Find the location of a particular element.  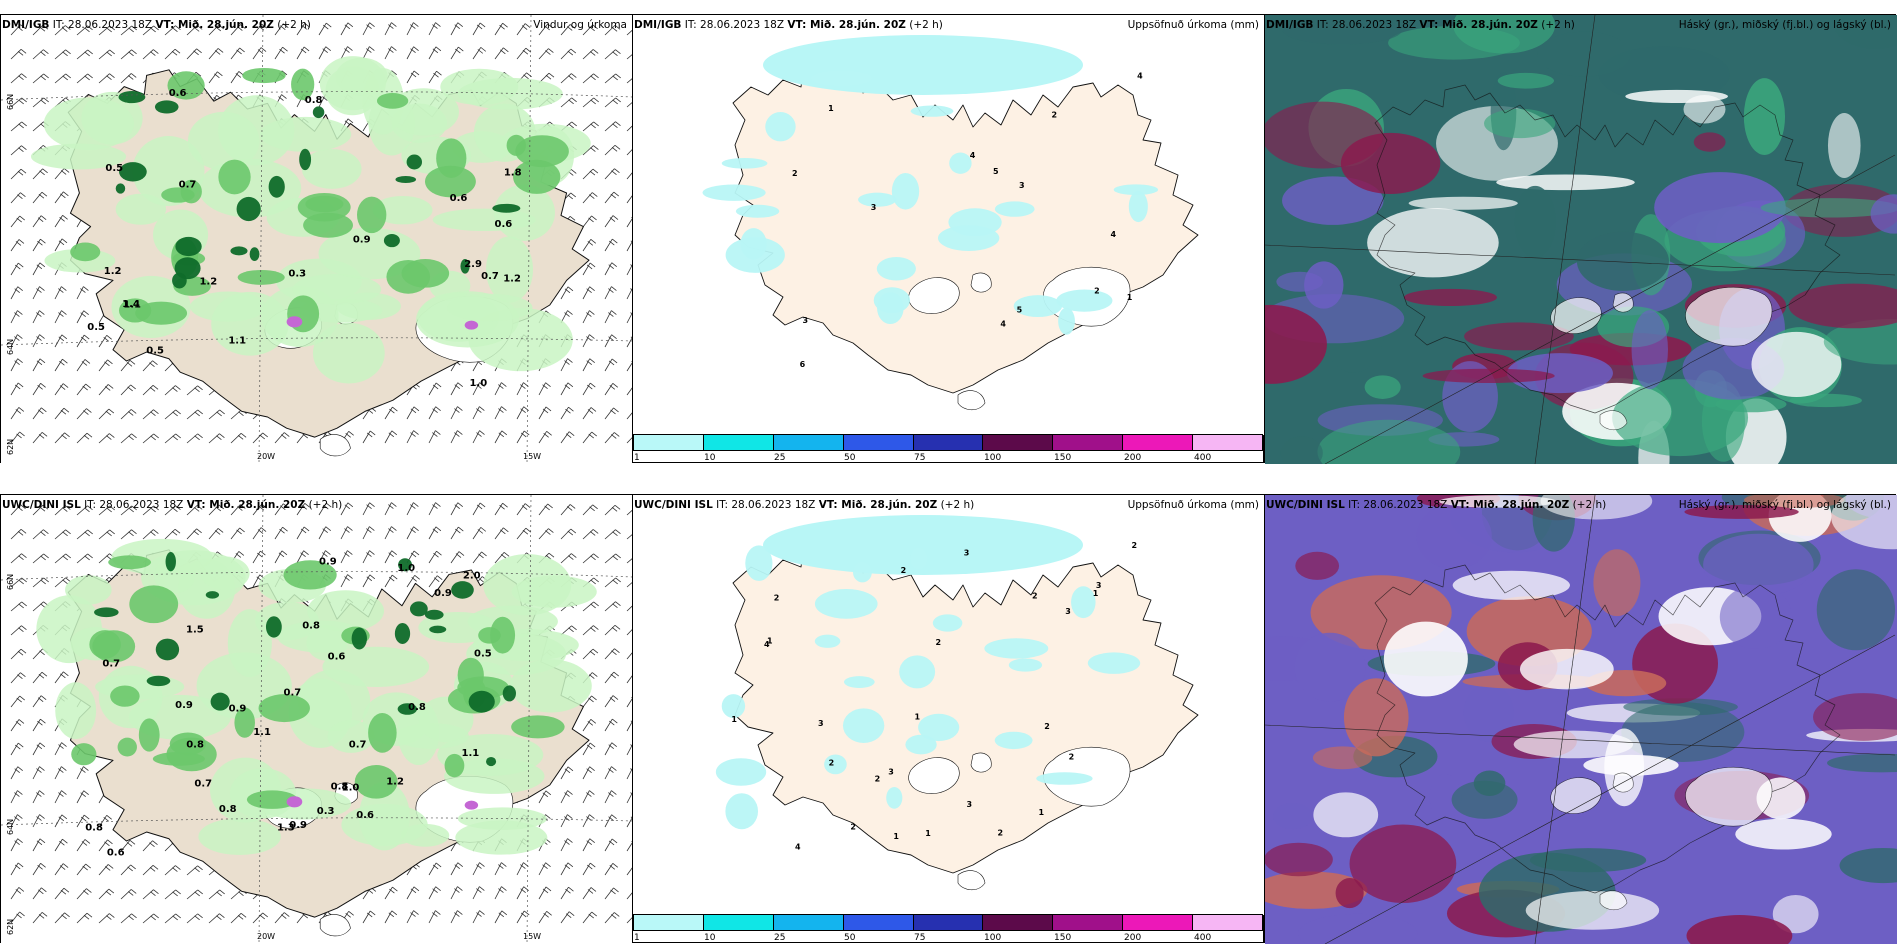

precip-value-label: 0.3 is located at coordinates (297, 273).